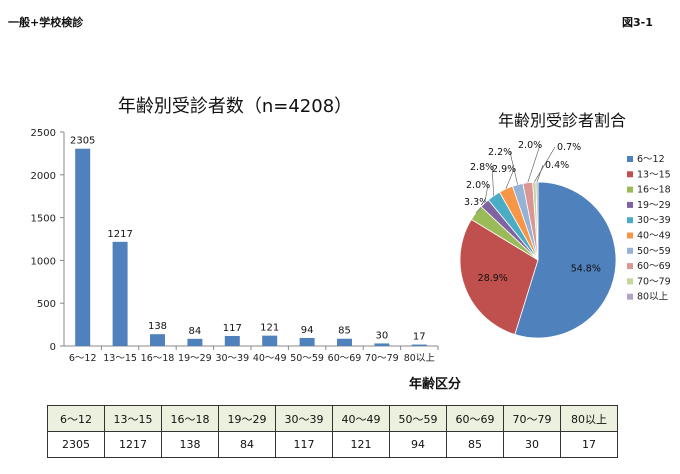  What do you see at coordinates (382, 344) in the screenshot?
I see `bar-70～79` at bounding box center [382, 344].